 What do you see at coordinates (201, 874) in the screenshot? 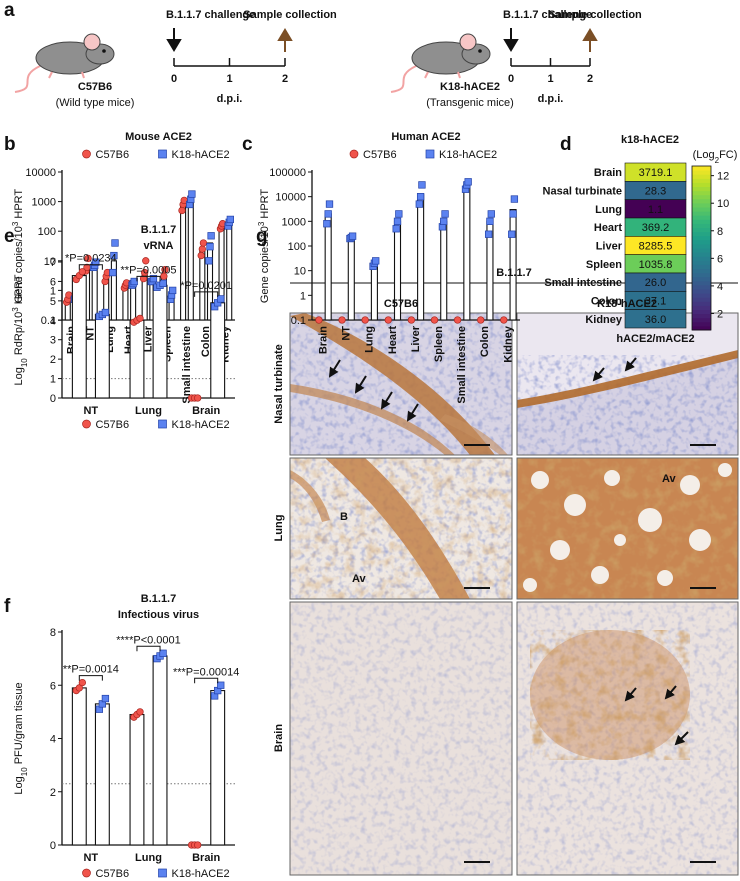
I see `legend-label: K18-hACE2` at bounding box center [201, 874].